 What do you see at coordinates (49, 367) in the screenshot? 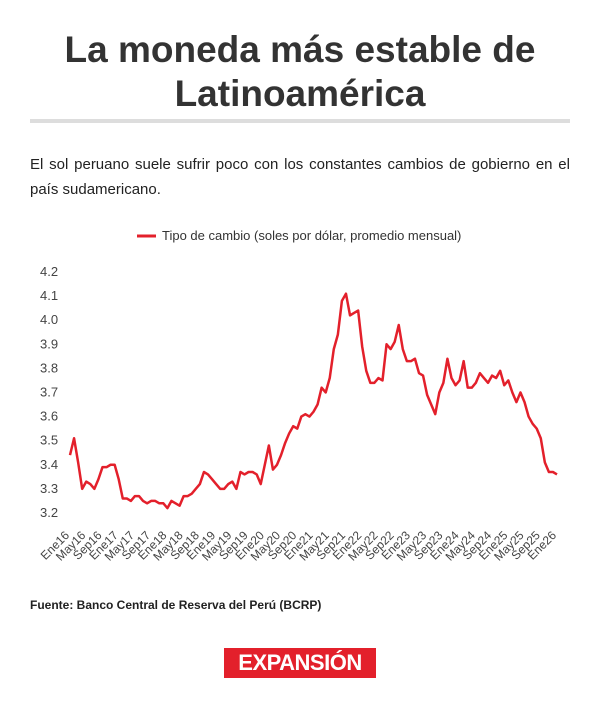
I see `y-tick-label: 3.8` at bounding box center [49, 367].